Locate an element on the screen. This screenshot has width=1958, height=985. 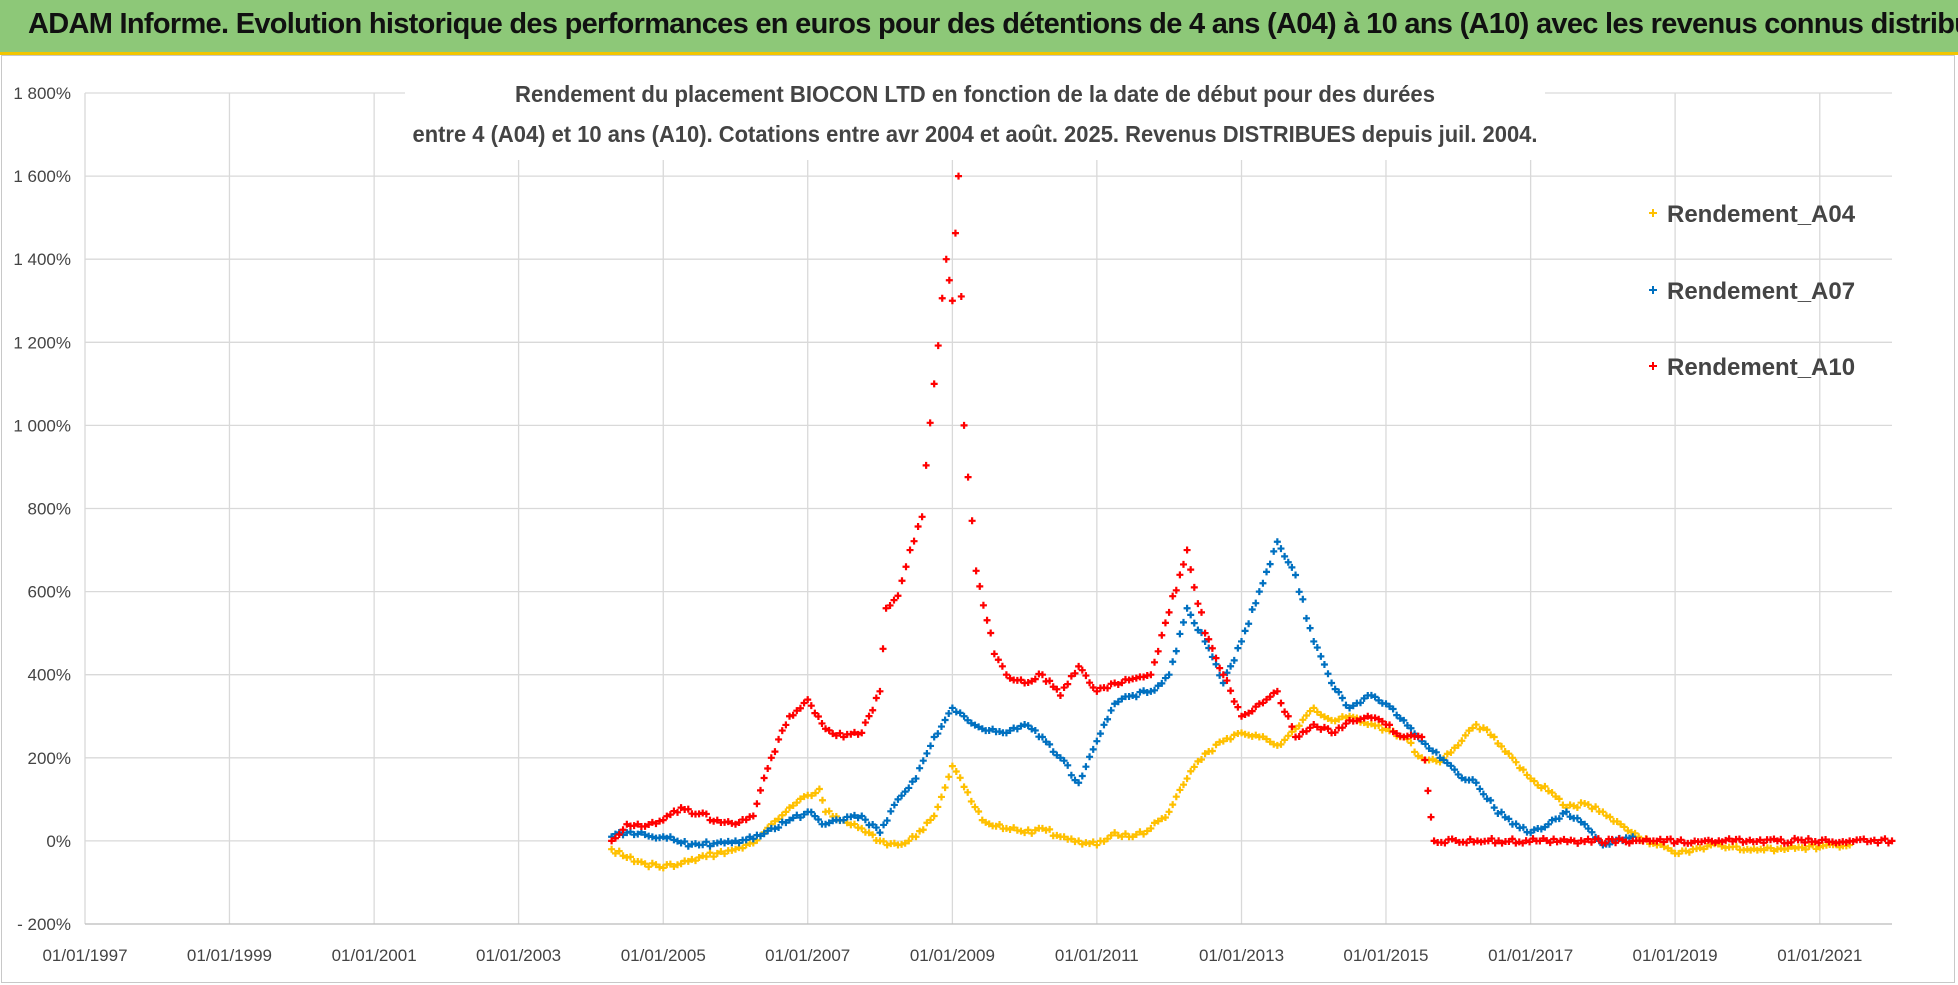
legend: Rendement_A04 Rendement_A07 Rendement_A10 is located at coordinates (1752, 291).